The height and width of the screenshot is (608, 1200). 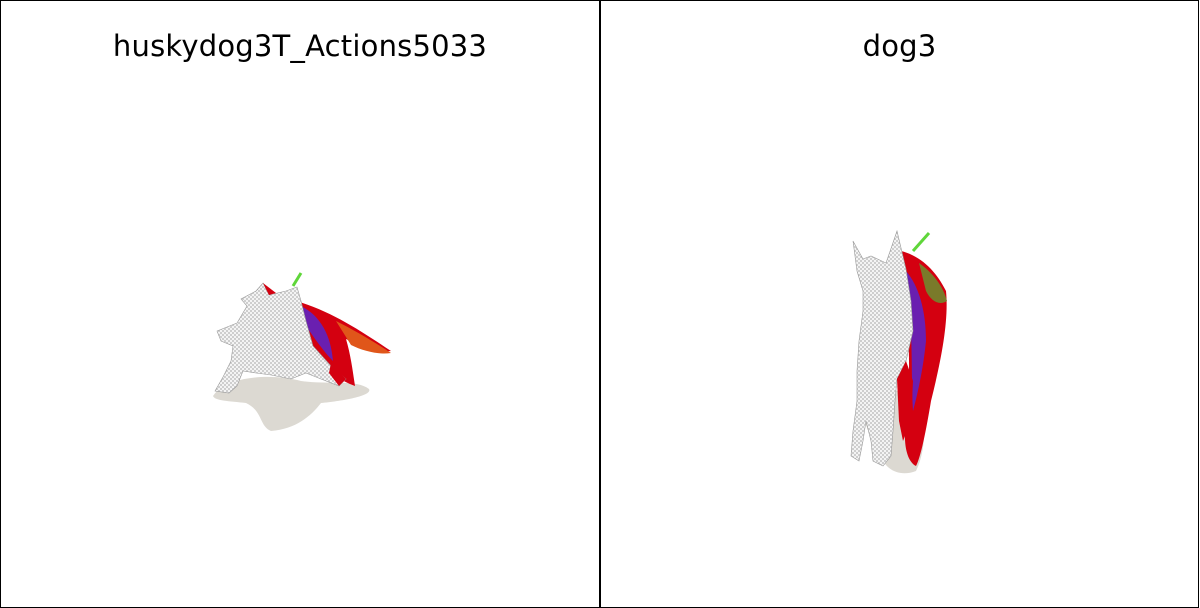 What do you see at coordinates (269, 289) in the screenshot?
I see `red-ear-accent` at bounding box center [269, 289].